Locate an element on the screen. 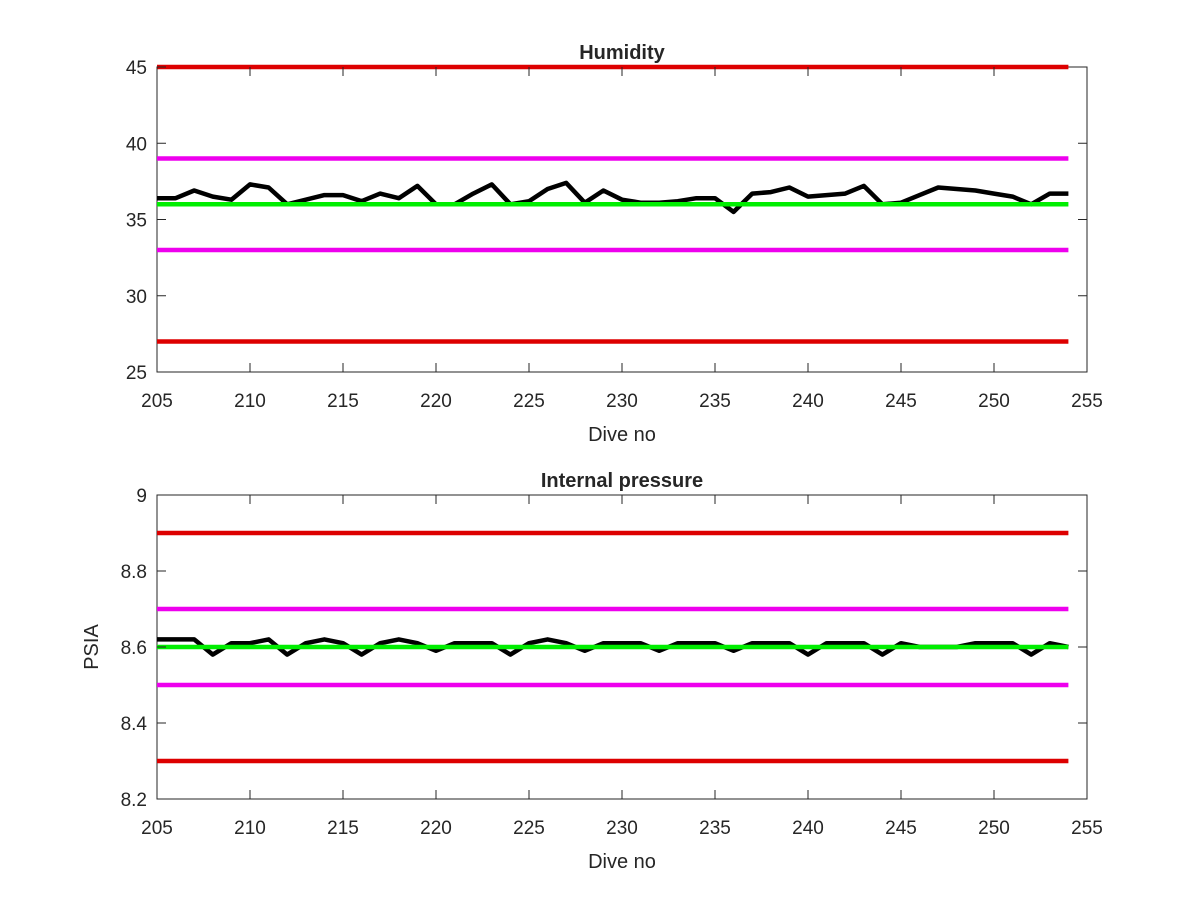 This screenshot has height=900, width=1200. y-tick-label: 35 is located at coordinates (136, 221).